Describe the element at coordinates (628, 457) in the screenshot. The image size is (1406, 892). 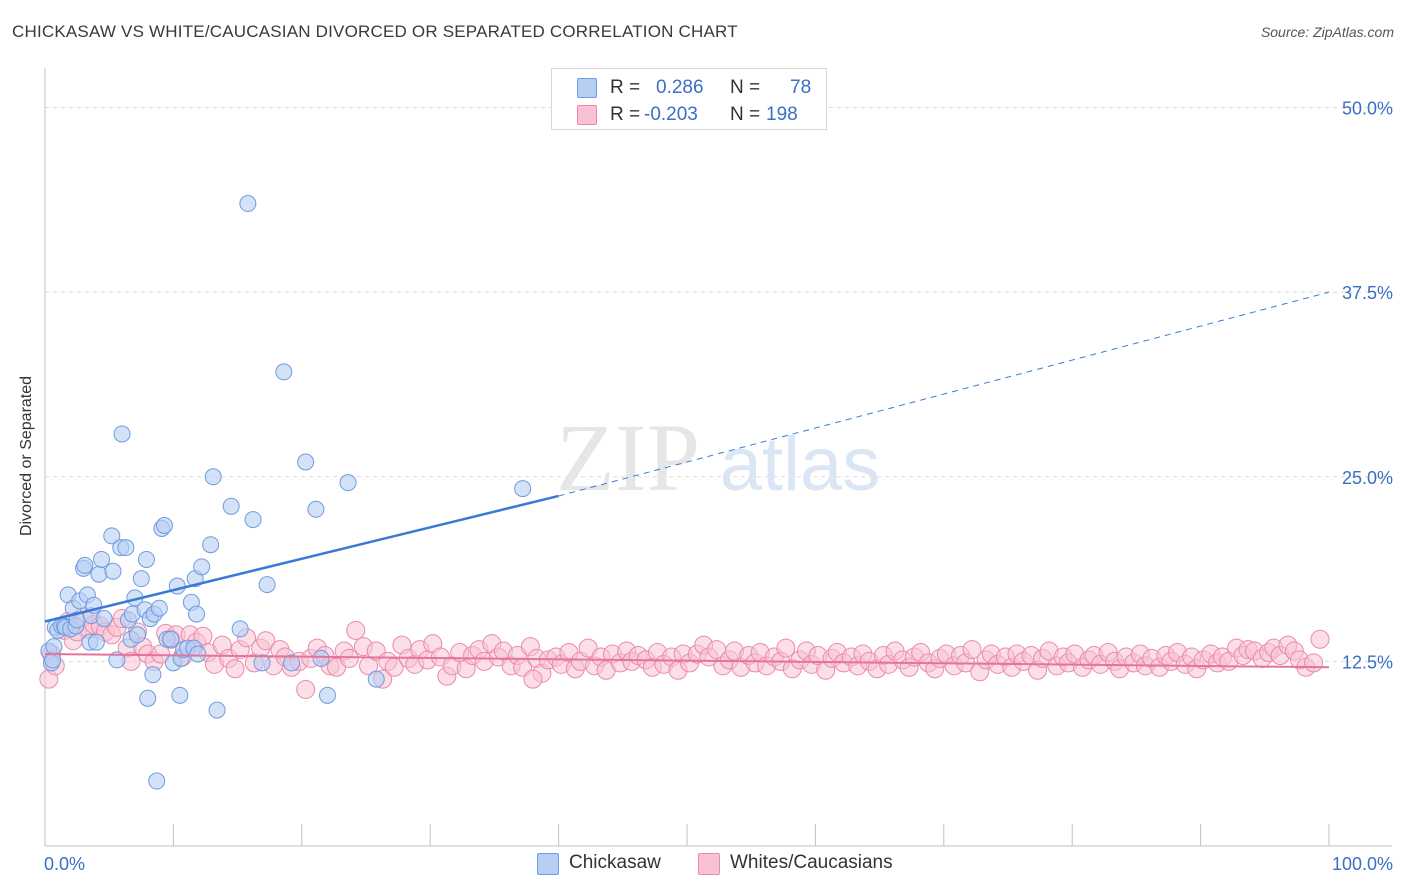
I see `watermark-zip: ZIP` at that location.